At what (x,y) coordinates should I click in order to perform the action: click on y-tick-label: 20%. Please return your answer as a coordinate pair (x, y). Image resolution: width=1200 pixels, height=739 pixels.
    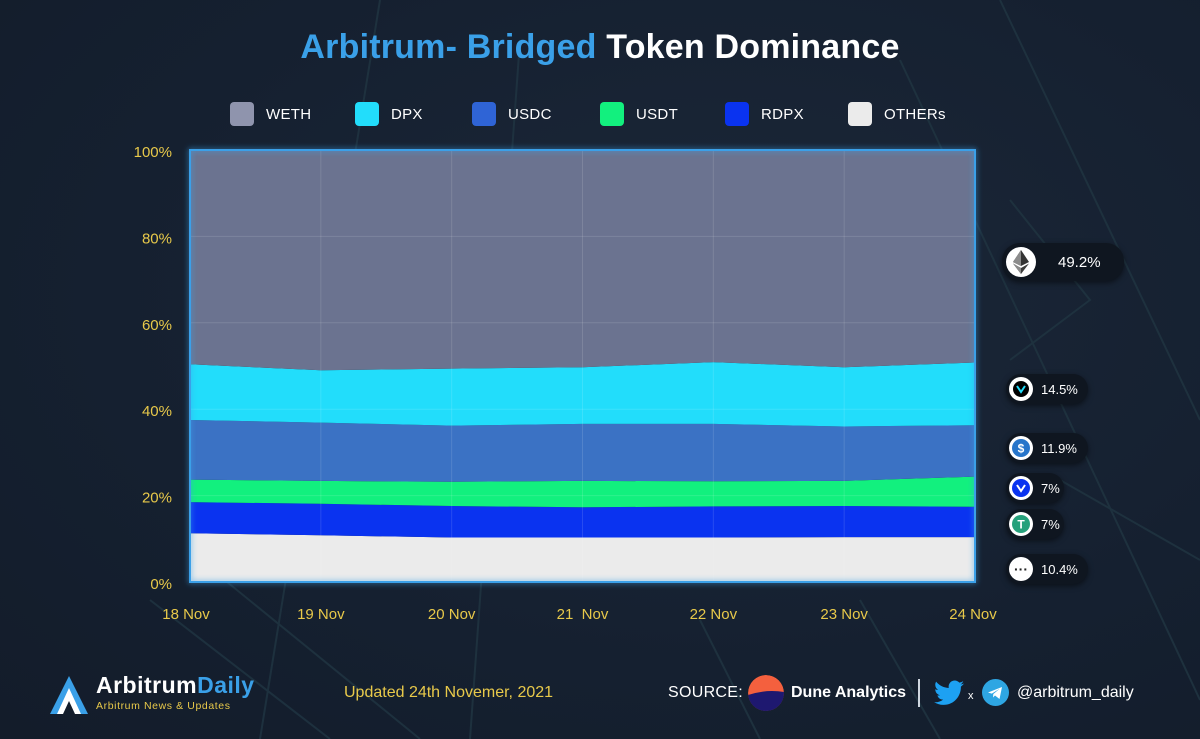
    Looking at the image, I should click on (157, 498).